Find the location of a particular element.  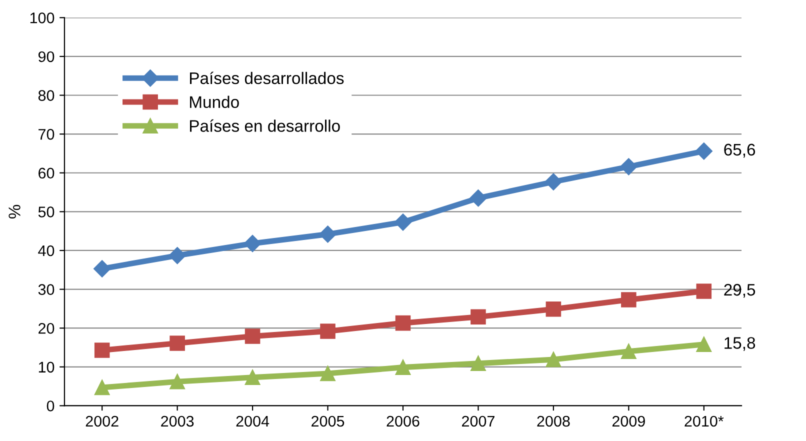

x-tick-label: 2003 is located at coordinates (177, 421).